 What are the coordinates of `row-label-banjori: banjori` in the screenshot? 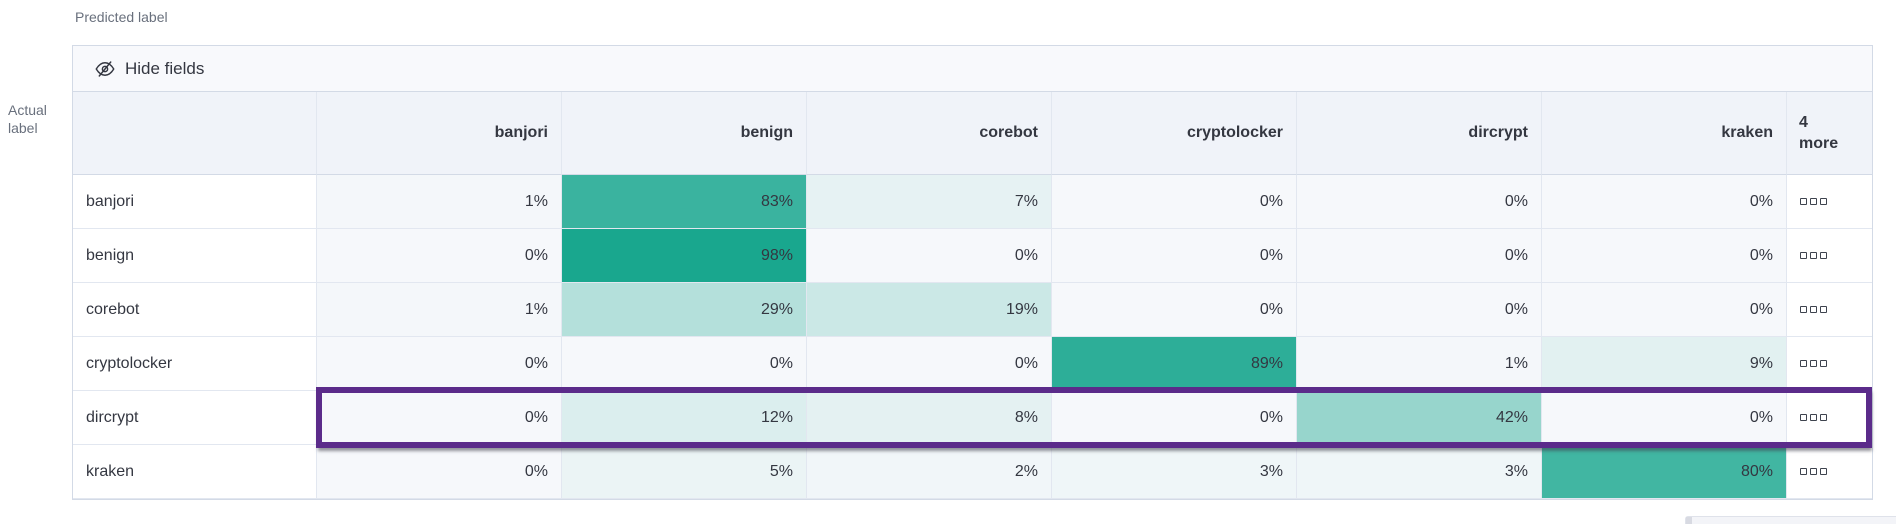 It's located at (195, 202).